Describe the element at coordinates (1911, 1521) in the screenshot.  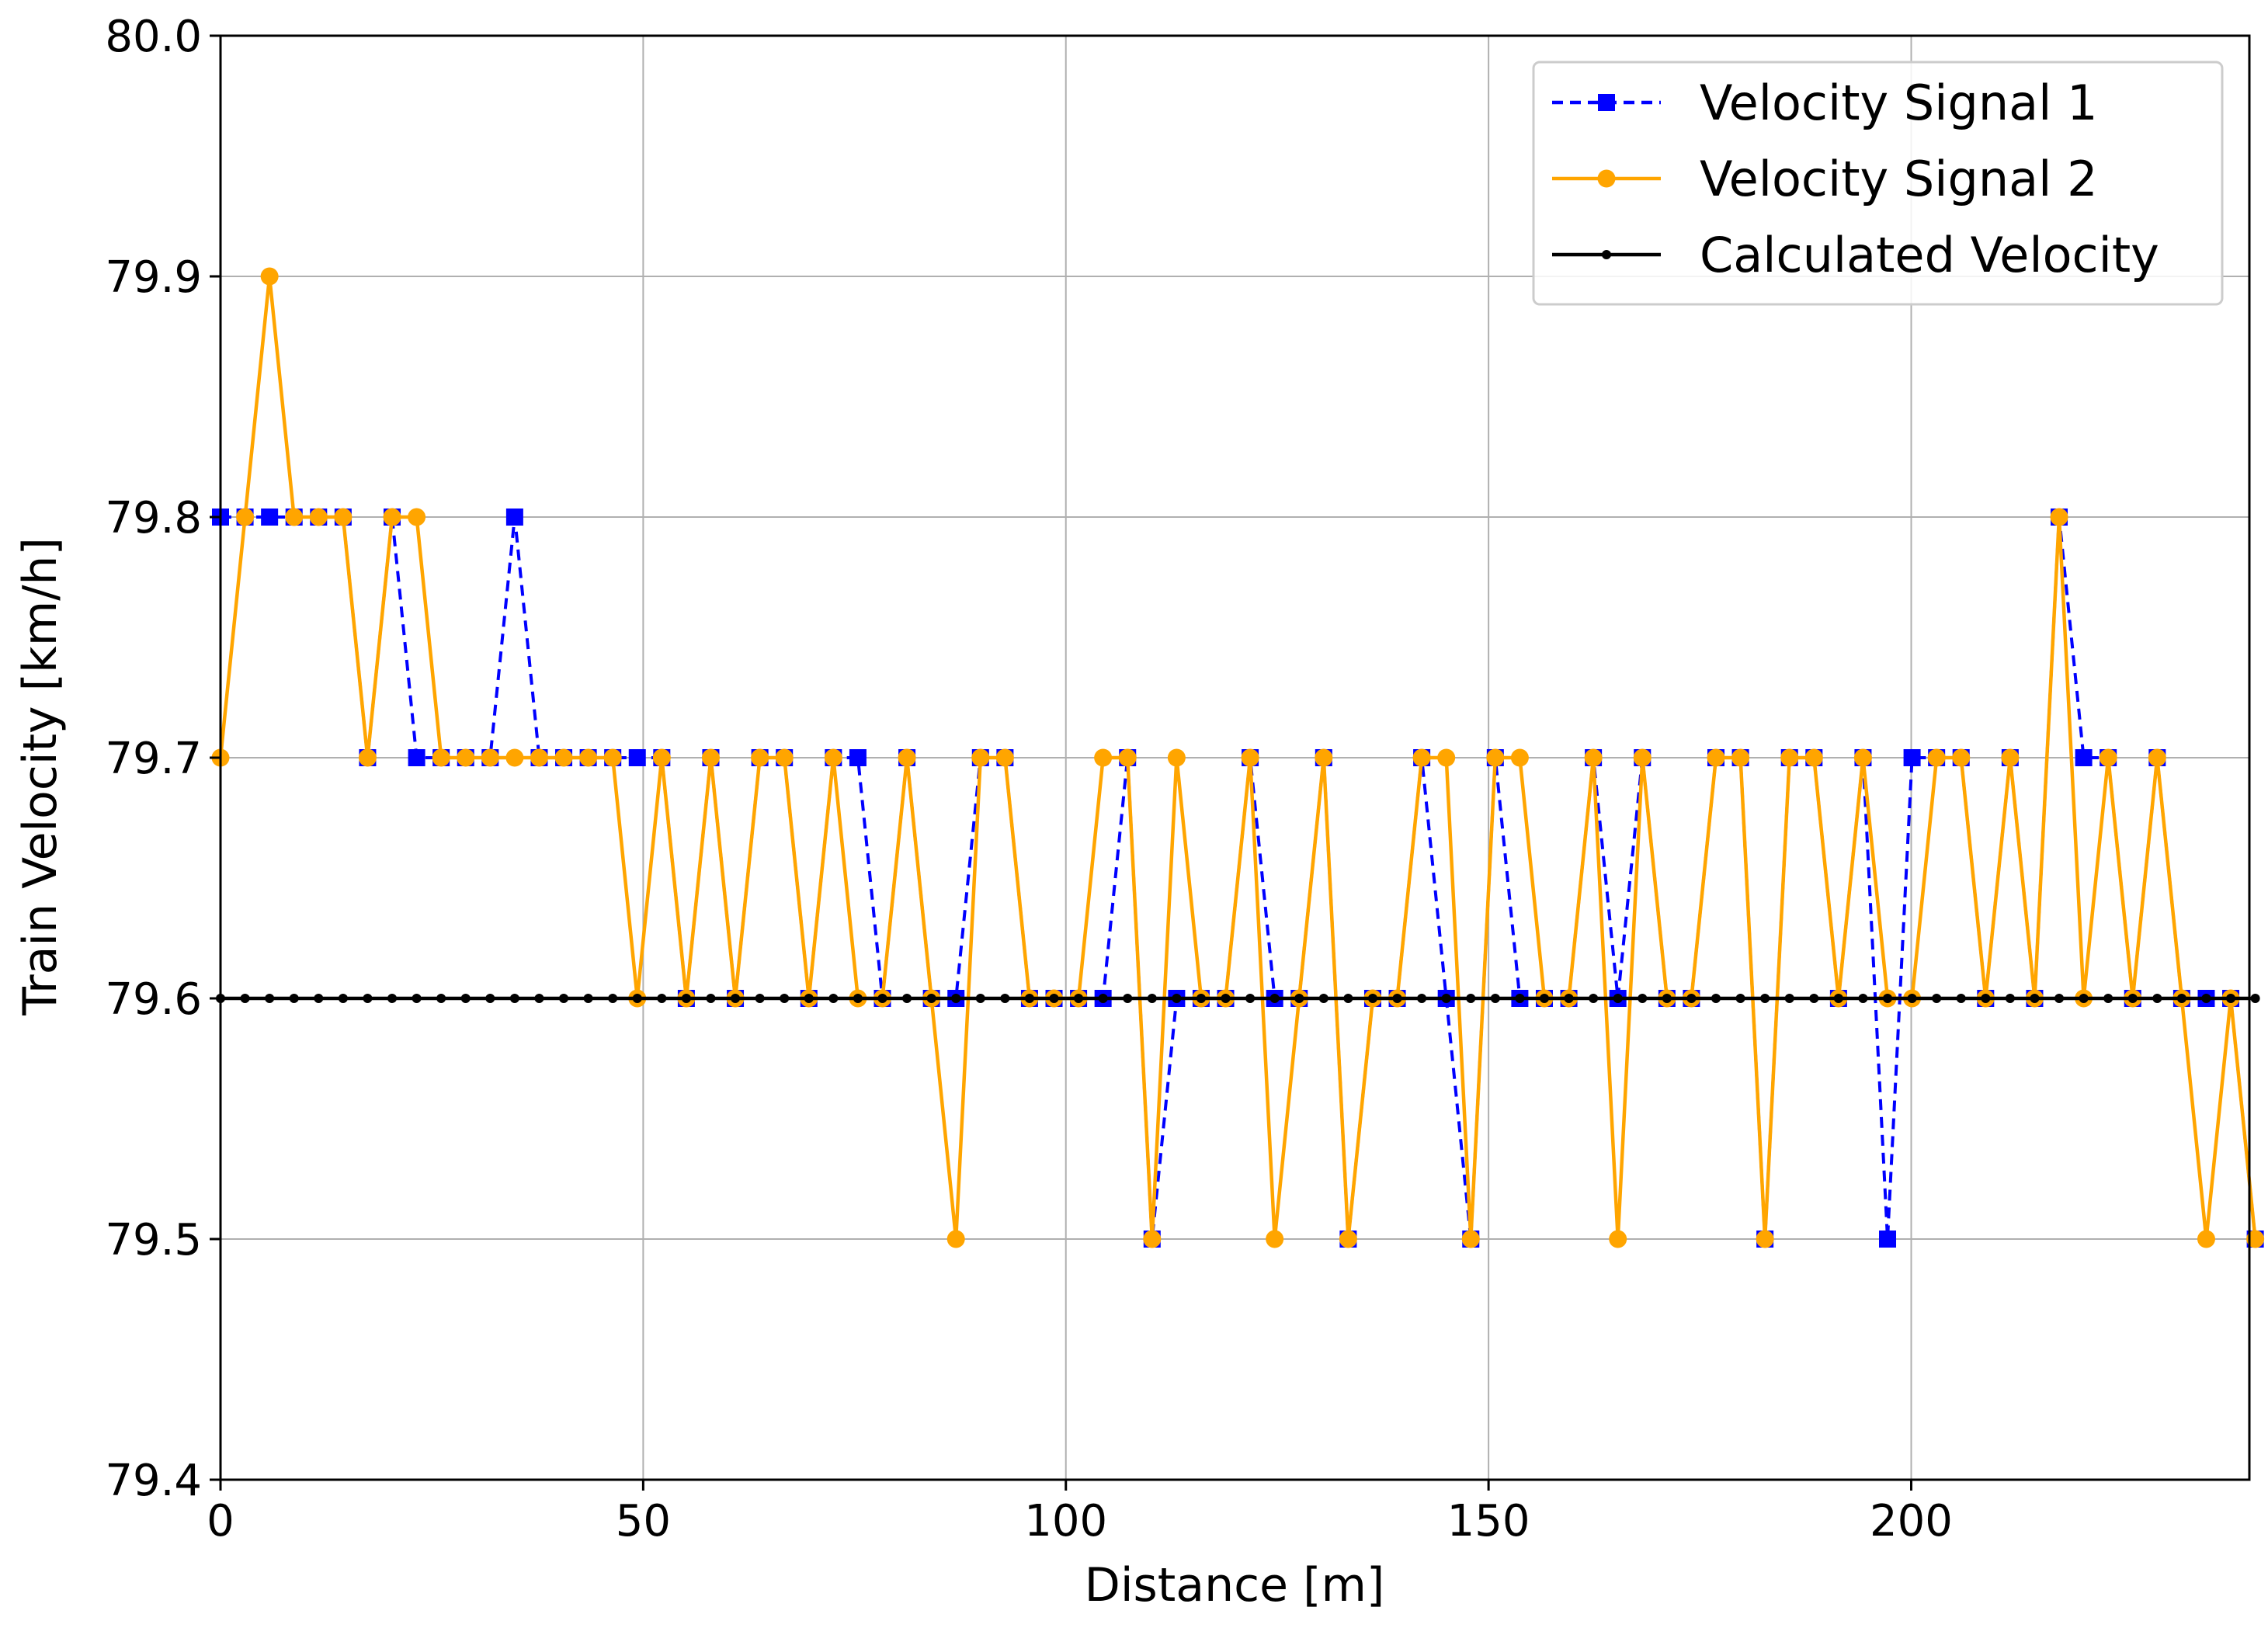
I see `x-tick-label: 200` at that location.